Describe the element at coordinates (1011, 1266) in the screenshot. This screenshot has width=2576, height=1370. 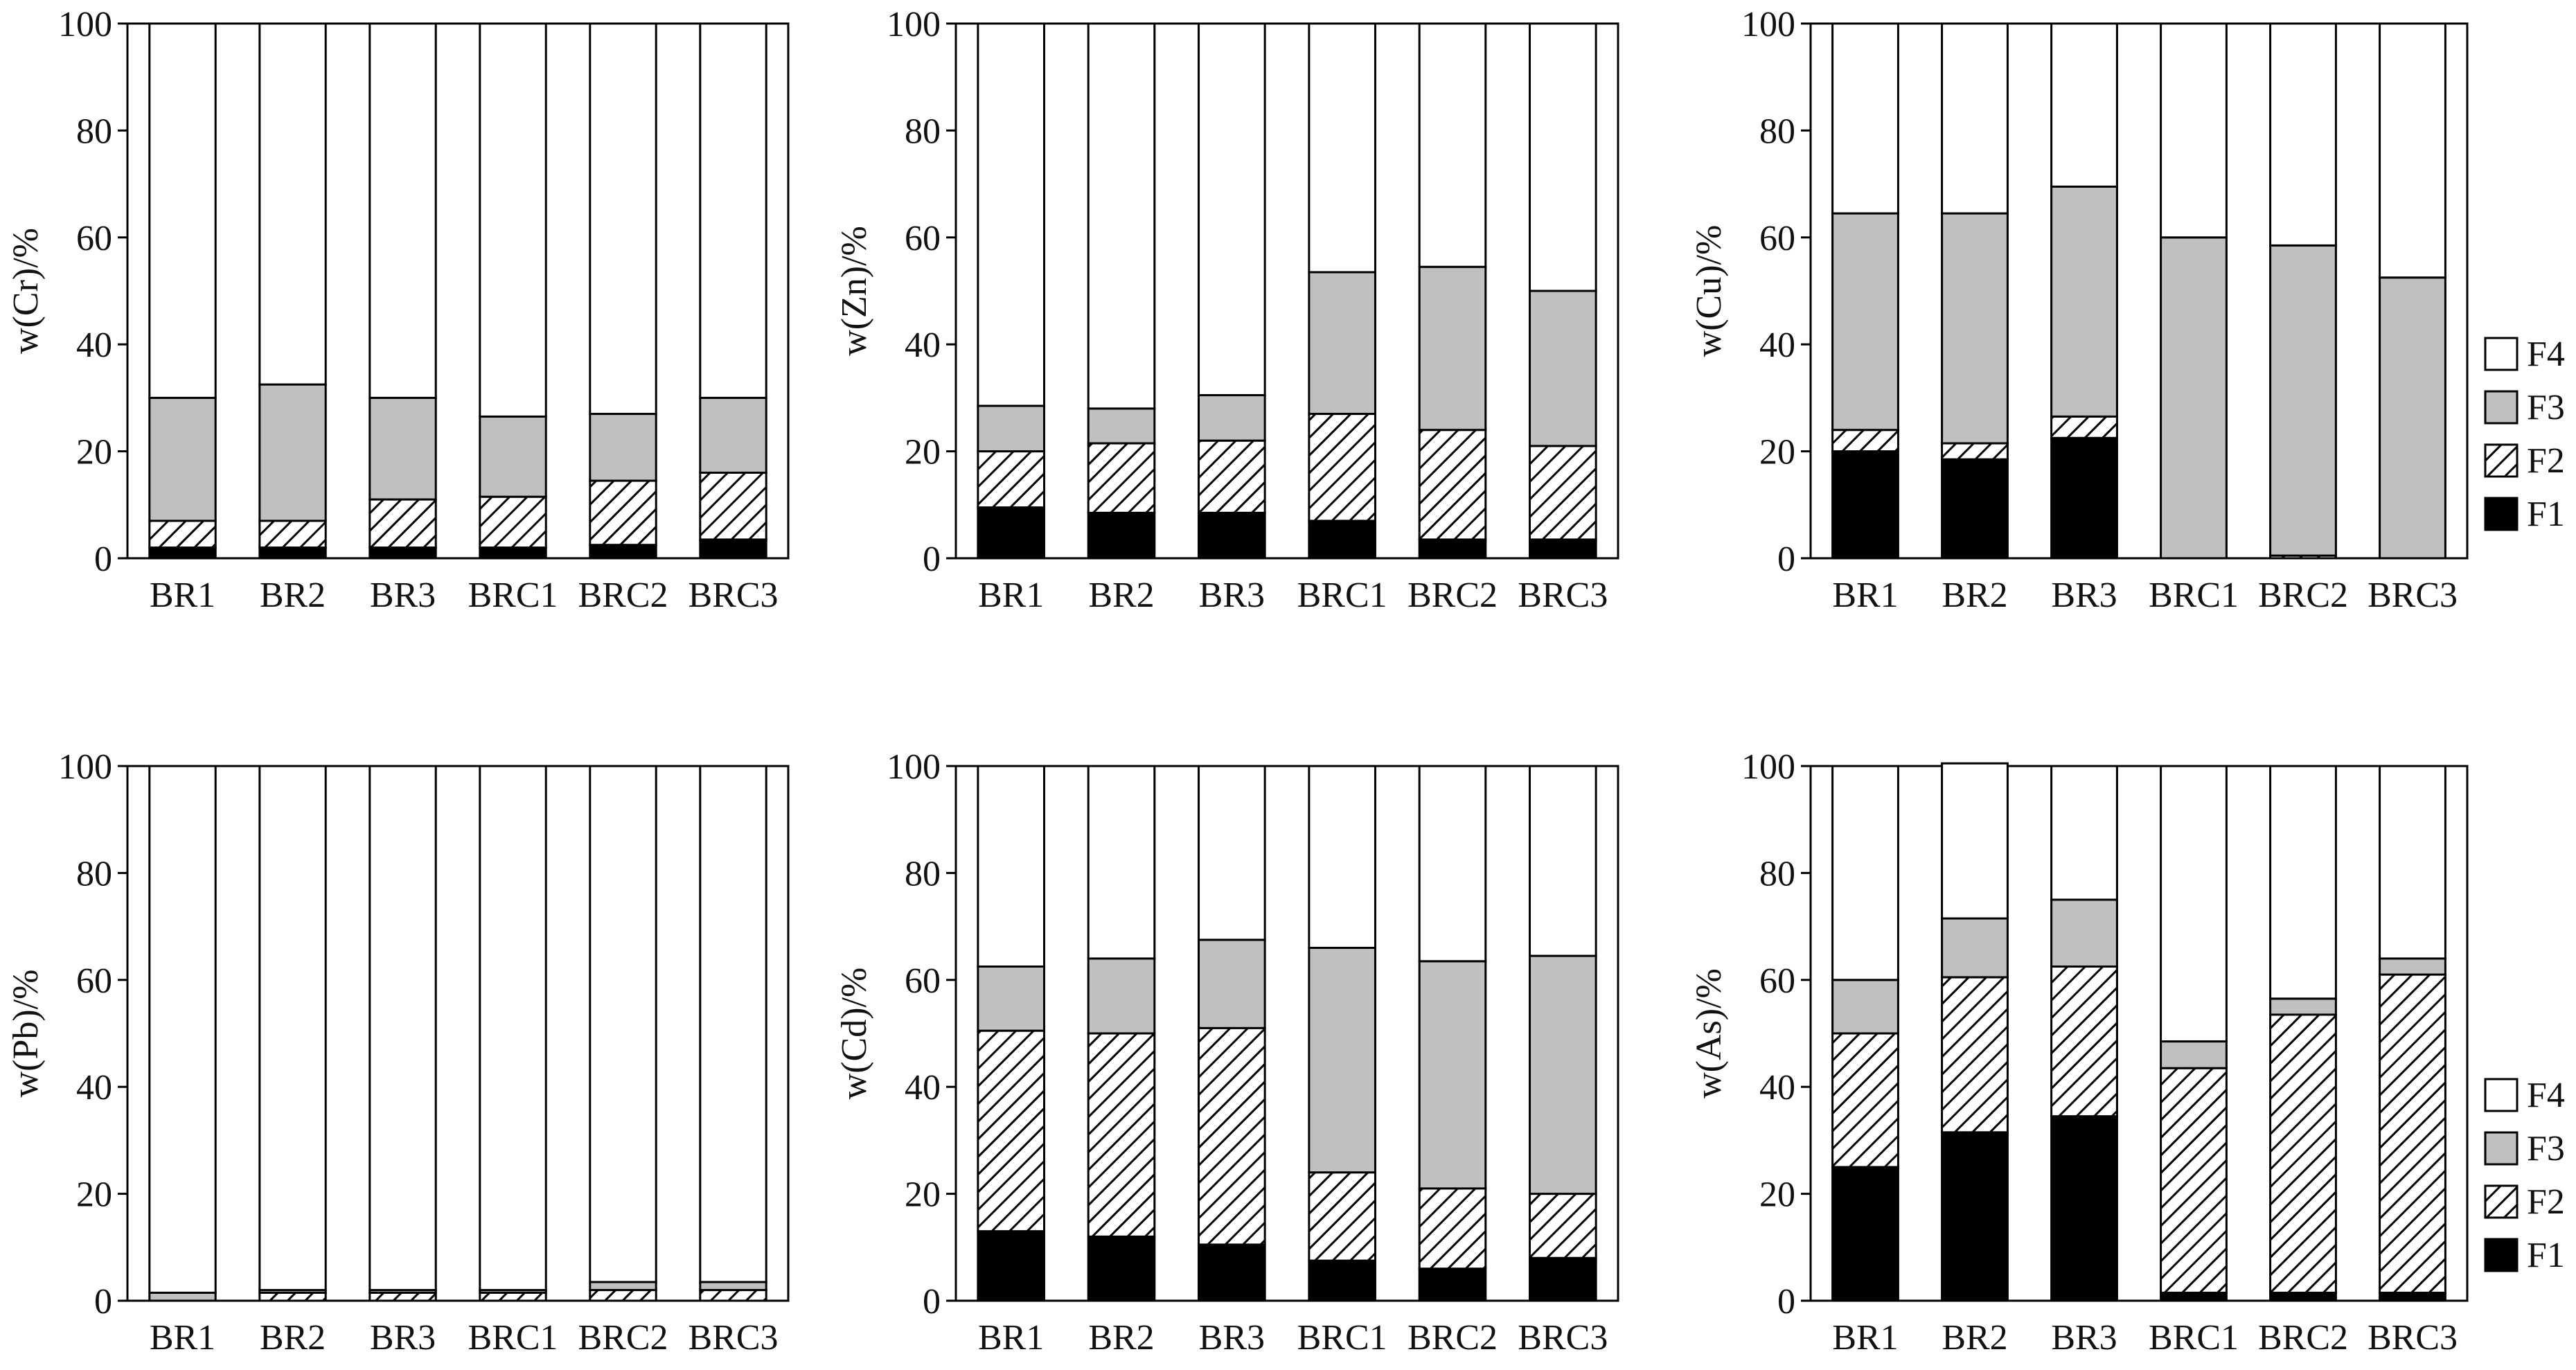
I see `bar-segment-br1-f1` at that location.